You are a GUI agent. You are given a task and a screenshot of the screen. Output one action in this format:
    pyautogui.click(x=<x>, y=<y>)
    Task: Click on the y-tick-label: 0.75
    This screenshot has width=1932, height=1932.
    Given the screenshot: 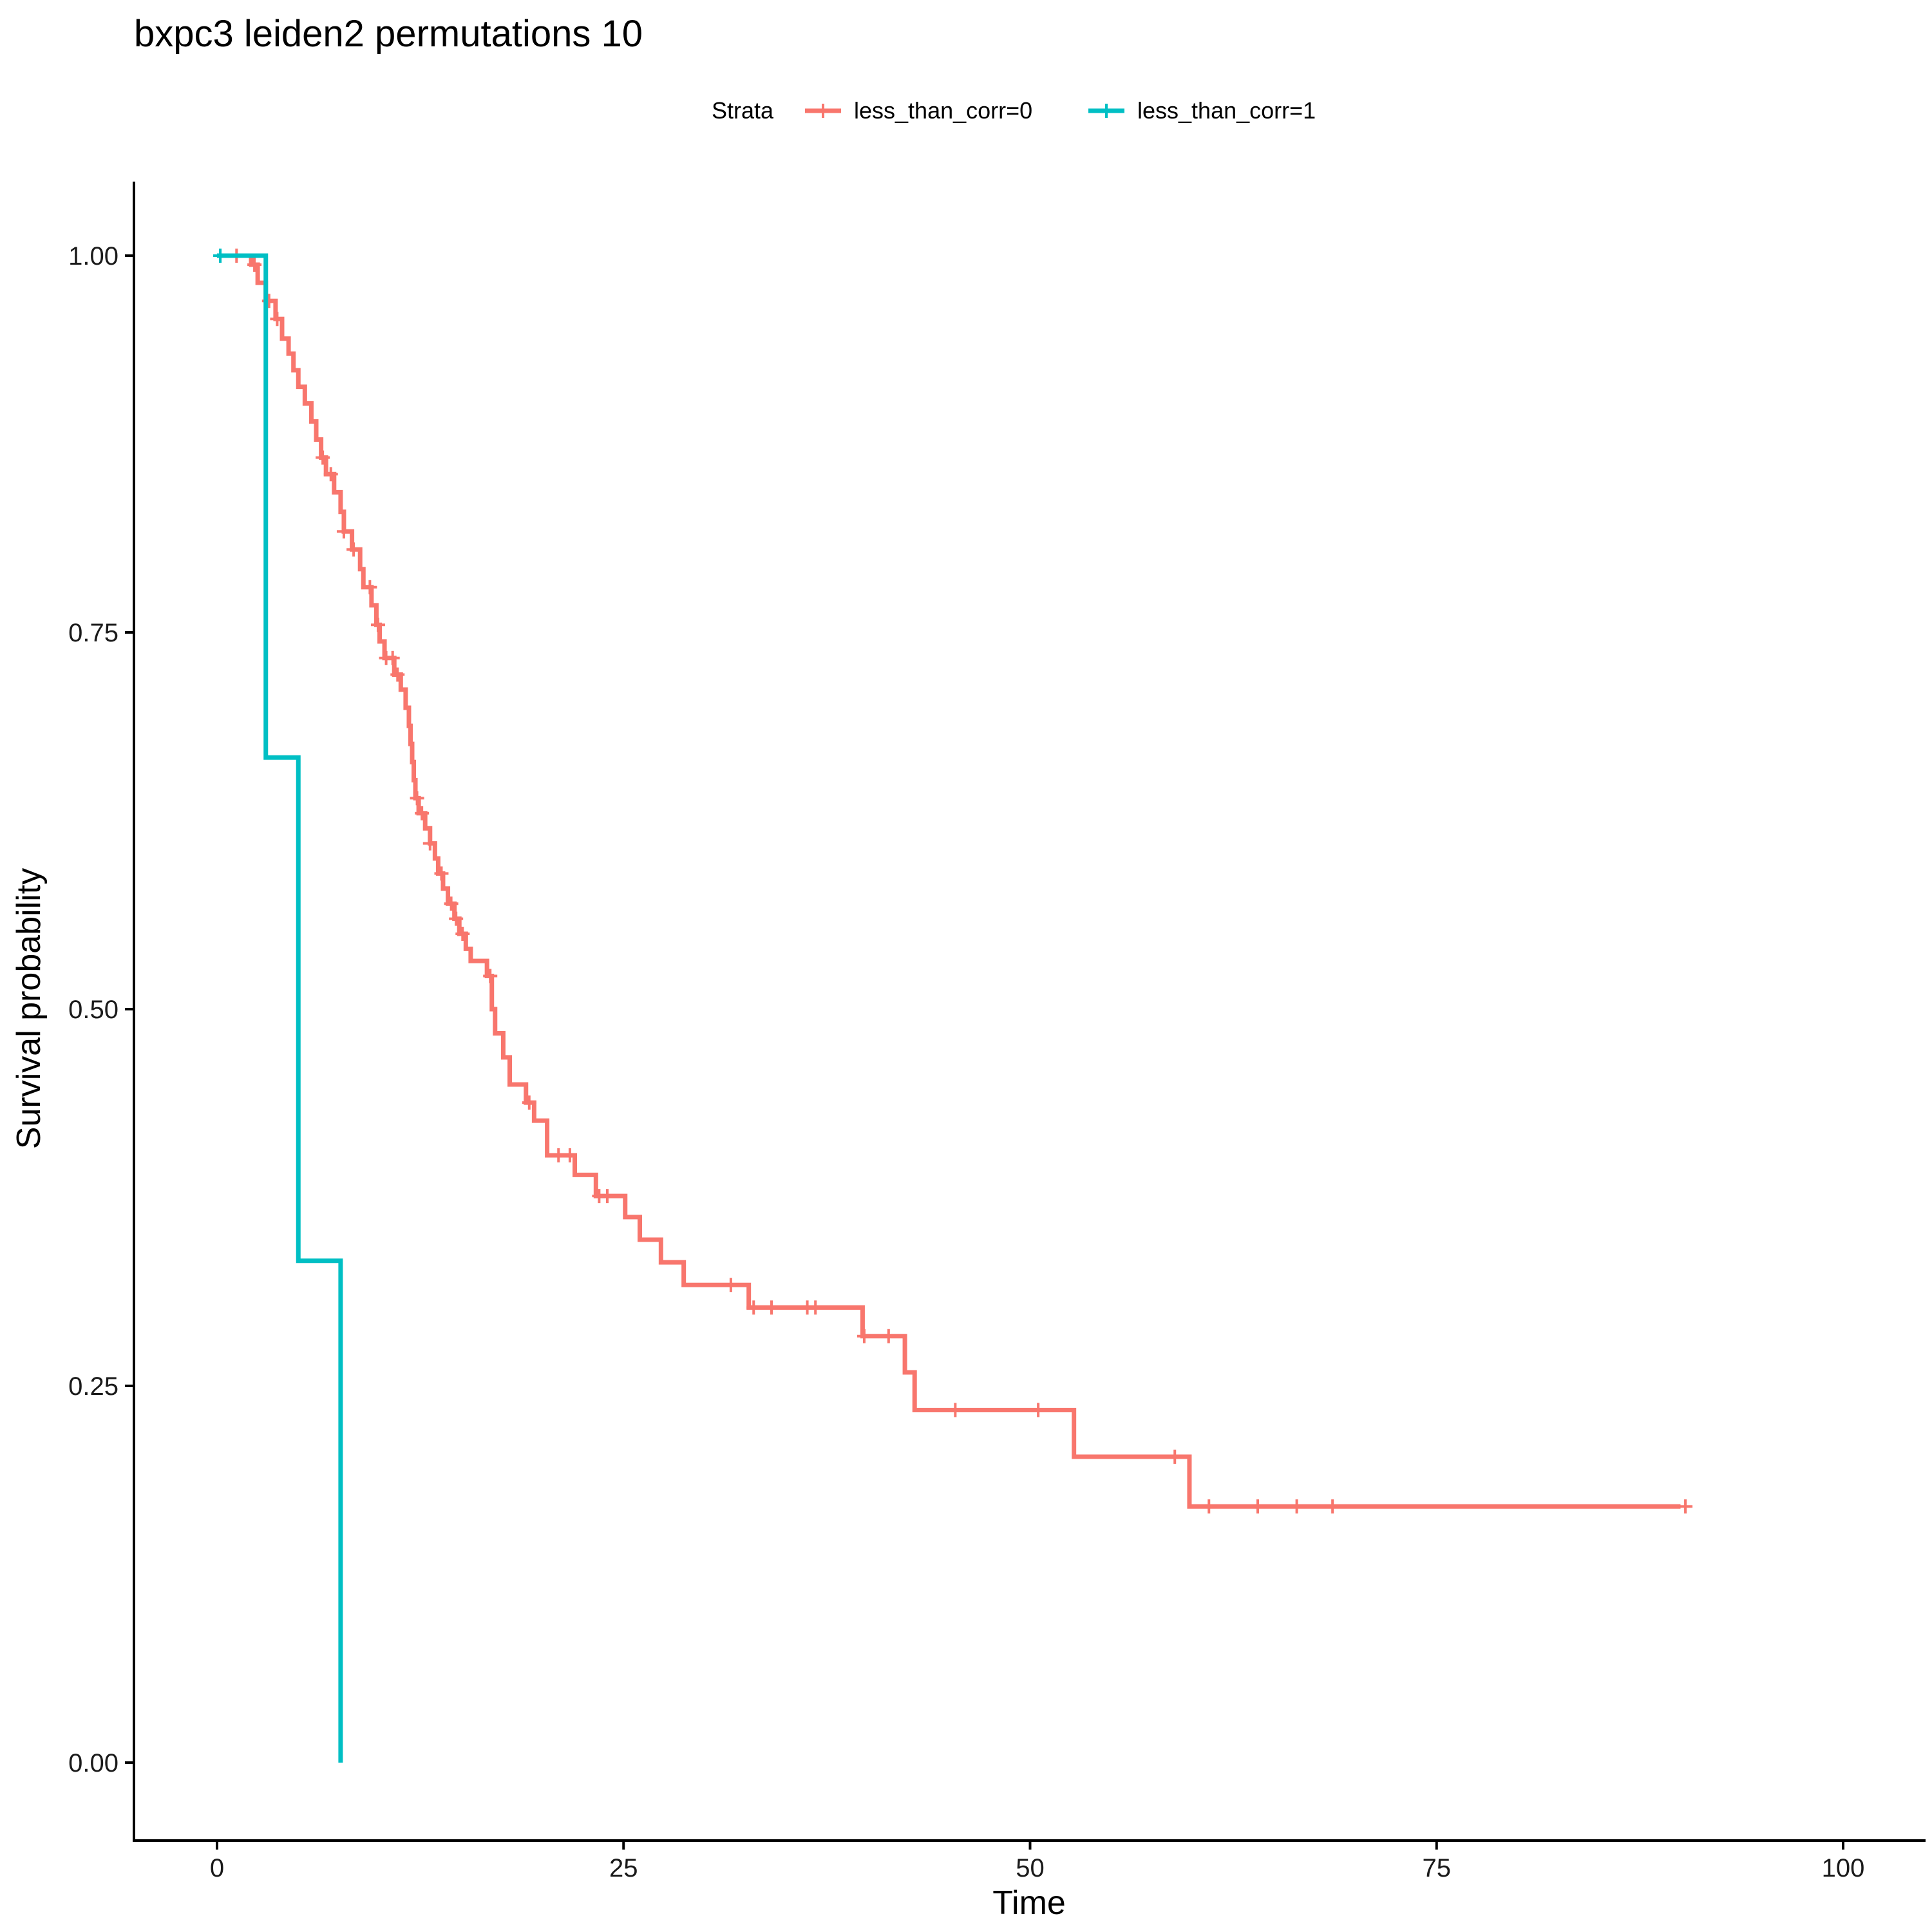 What is the action you would take?
    pyautogui.click(x=93, y=633)
    